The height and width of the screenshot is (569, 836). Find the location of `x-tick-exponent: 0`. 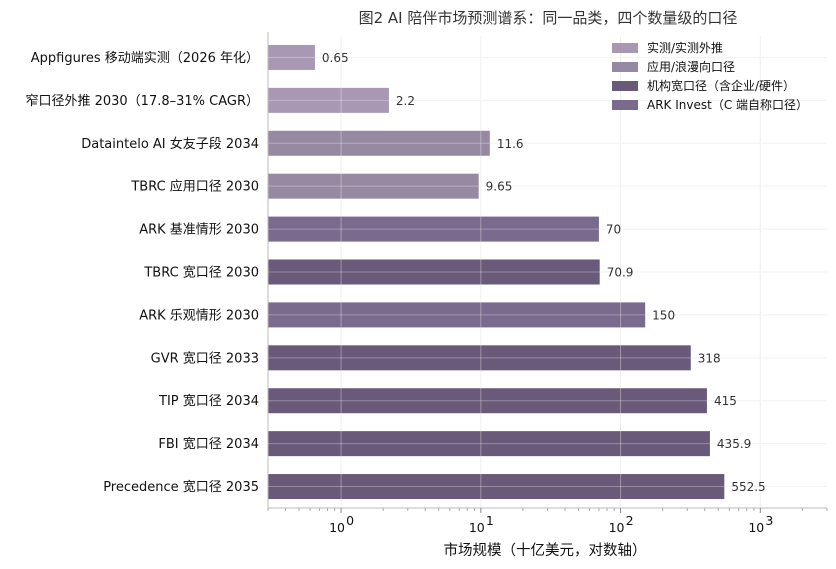

x-tick-exponent: 0 is located at coordinates (350, 520).